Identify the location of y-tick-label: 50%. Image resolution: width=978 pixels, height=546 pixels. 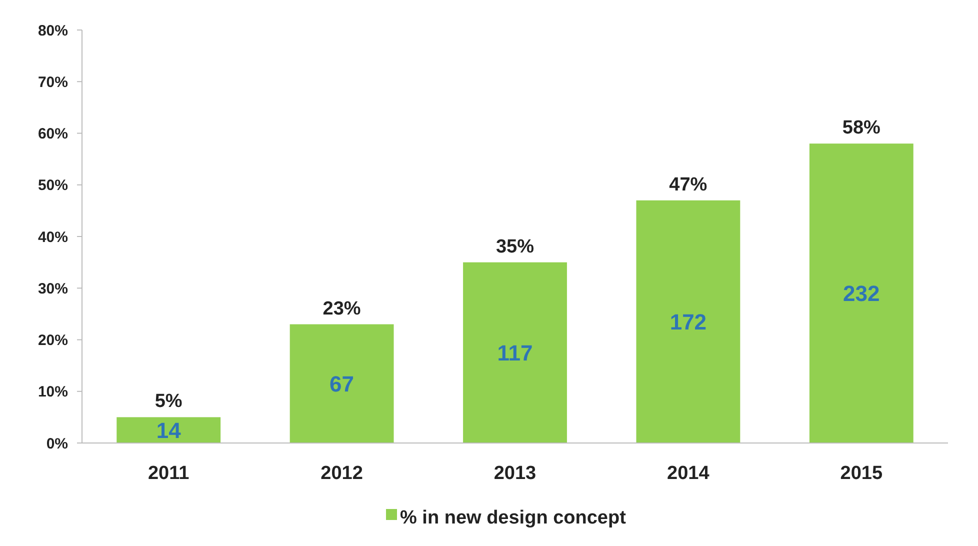
(53, 185).